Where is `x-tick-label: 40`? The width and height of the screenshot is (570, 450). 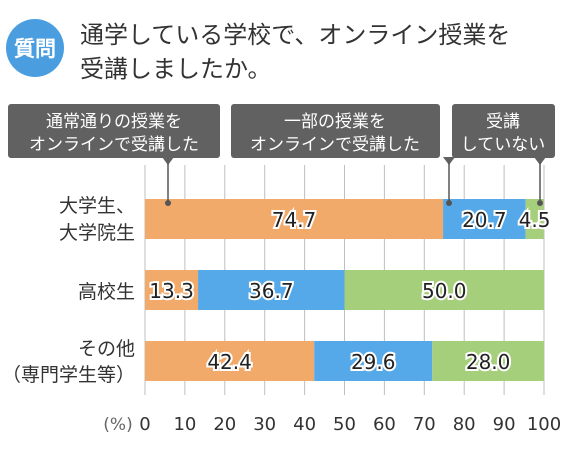 x-tick-label: 40 is located at coordinates (304, 424).